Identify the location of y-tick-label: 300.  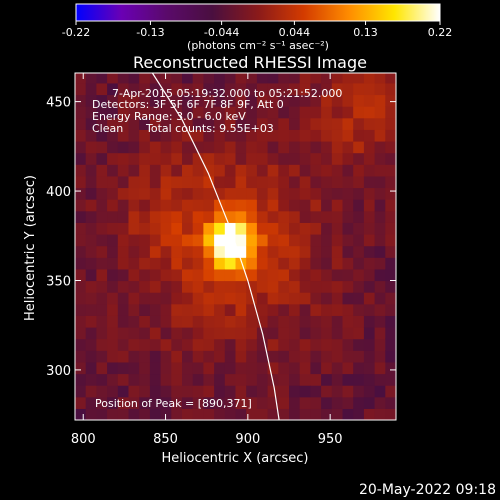
(58, 371).